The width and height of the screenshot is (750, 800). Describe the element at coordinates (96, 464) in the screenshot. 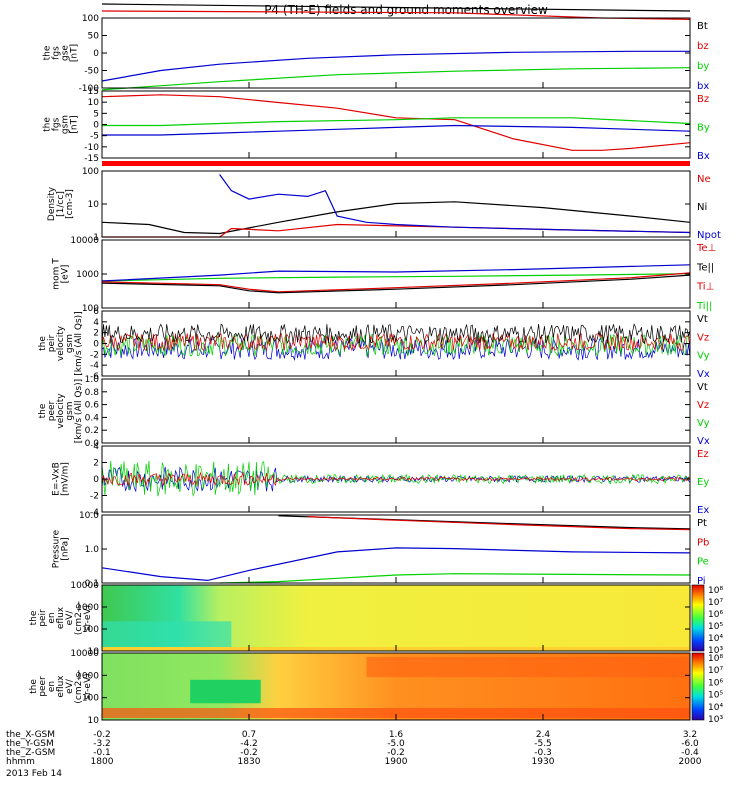

I see `y-tick-label: 2` at that location.